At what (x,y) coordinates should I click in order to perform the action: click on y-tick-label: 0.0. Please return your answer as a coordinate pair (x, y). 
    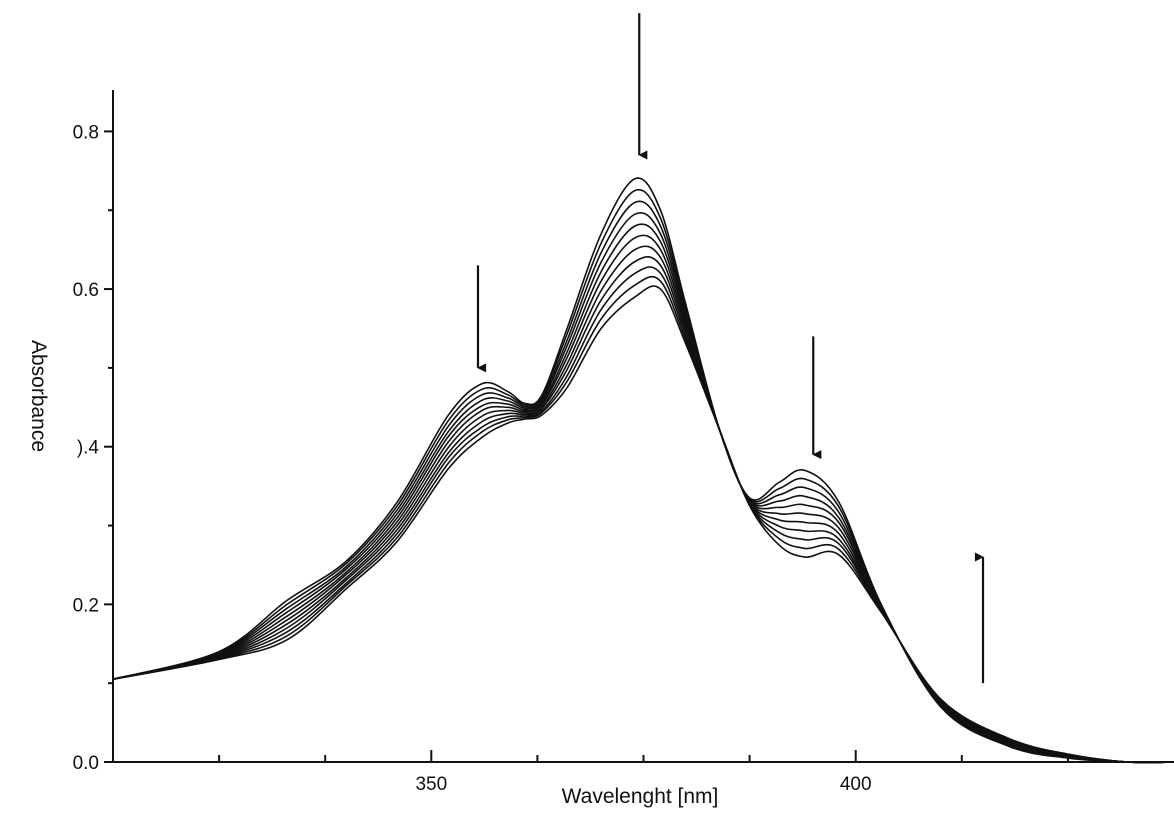
    Looking at the image, I should click on (86, 763).